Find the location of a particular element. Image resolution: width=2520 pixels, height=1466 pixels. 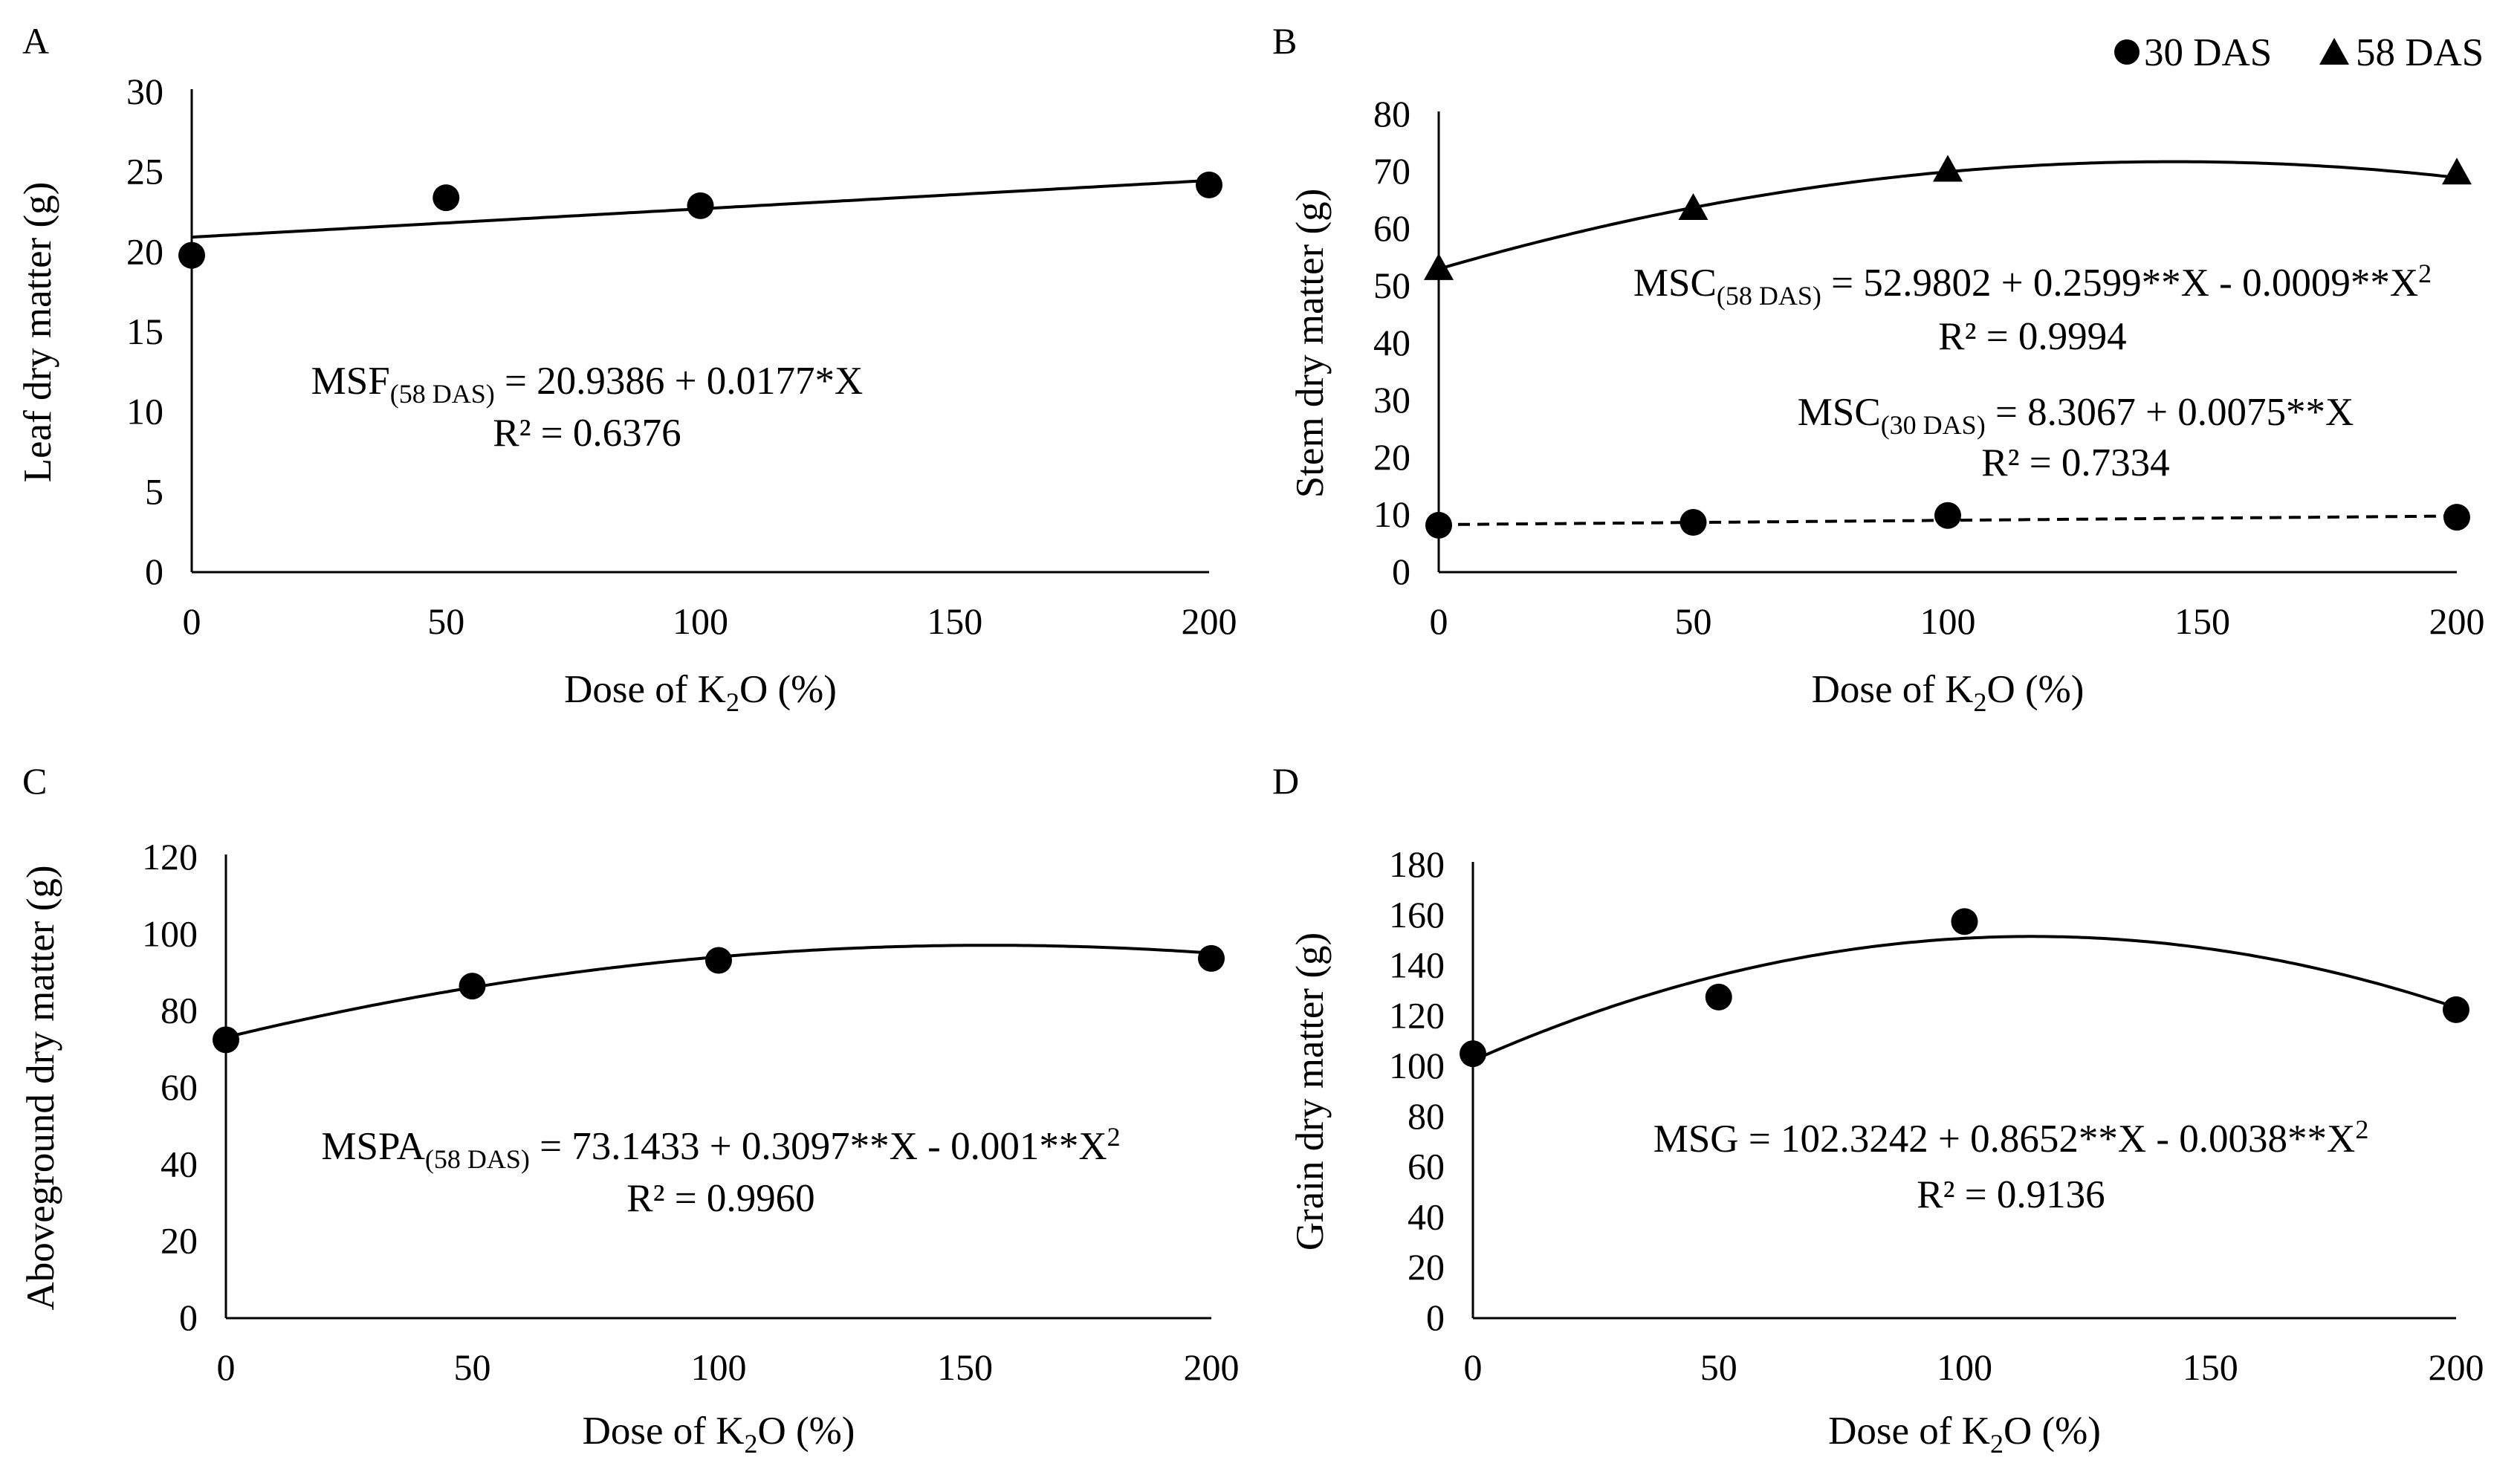

panel-d-y-tick-label: 20 is located at coordinates (1427, 1267).